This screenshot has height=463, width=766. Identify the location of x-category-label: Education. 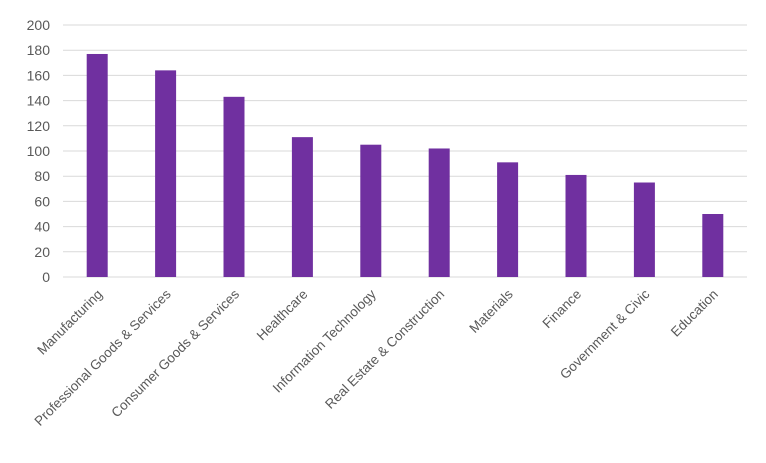
(694, 313).